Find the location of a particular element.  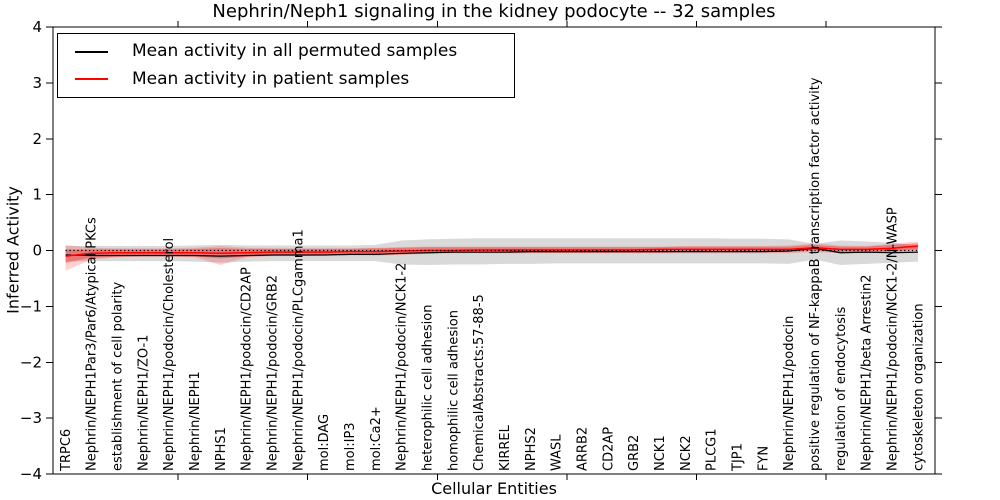

x-axis-label: Cellular Entities is located at coordinates (494, 488).